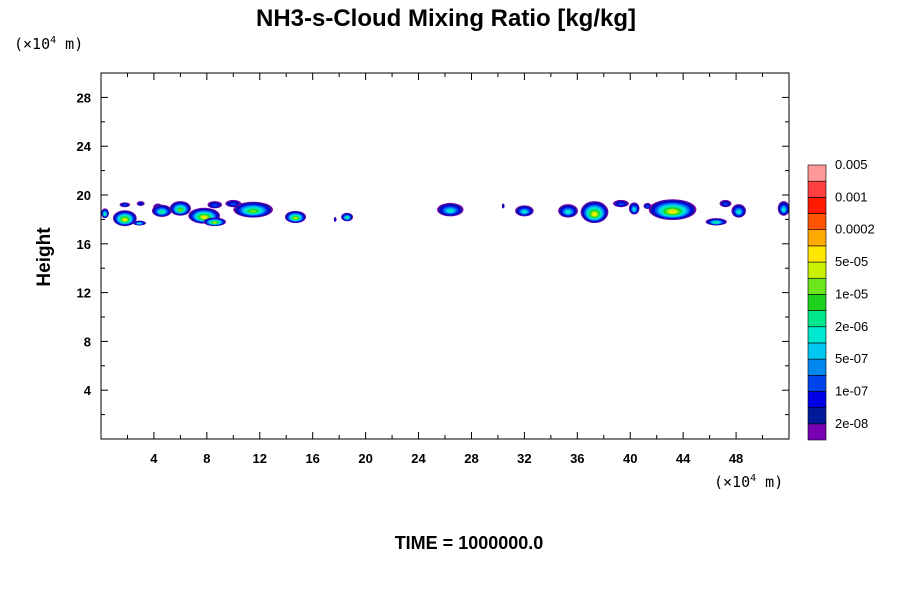  Describe the element at coordinates (630, 458) in the screenshot. I see `x-tick-label: 40` at that location.